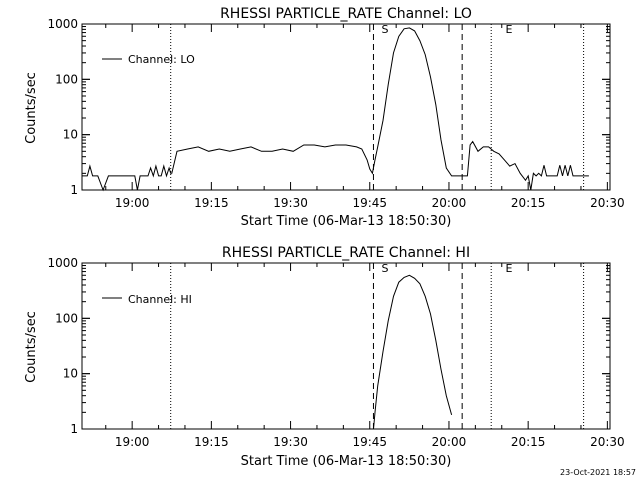  I want to click on timestamp: 23-Oct-2021 18:57, so click(598, 472).